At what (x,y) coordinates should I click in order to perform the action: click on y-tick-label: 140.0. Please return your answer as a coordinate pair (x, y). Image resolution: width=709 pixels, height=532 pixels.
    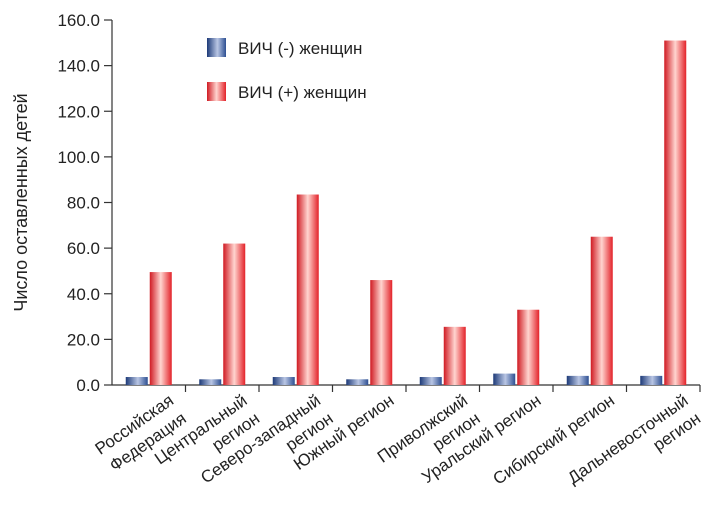
    Looking at the image, I should click on (78, 66).